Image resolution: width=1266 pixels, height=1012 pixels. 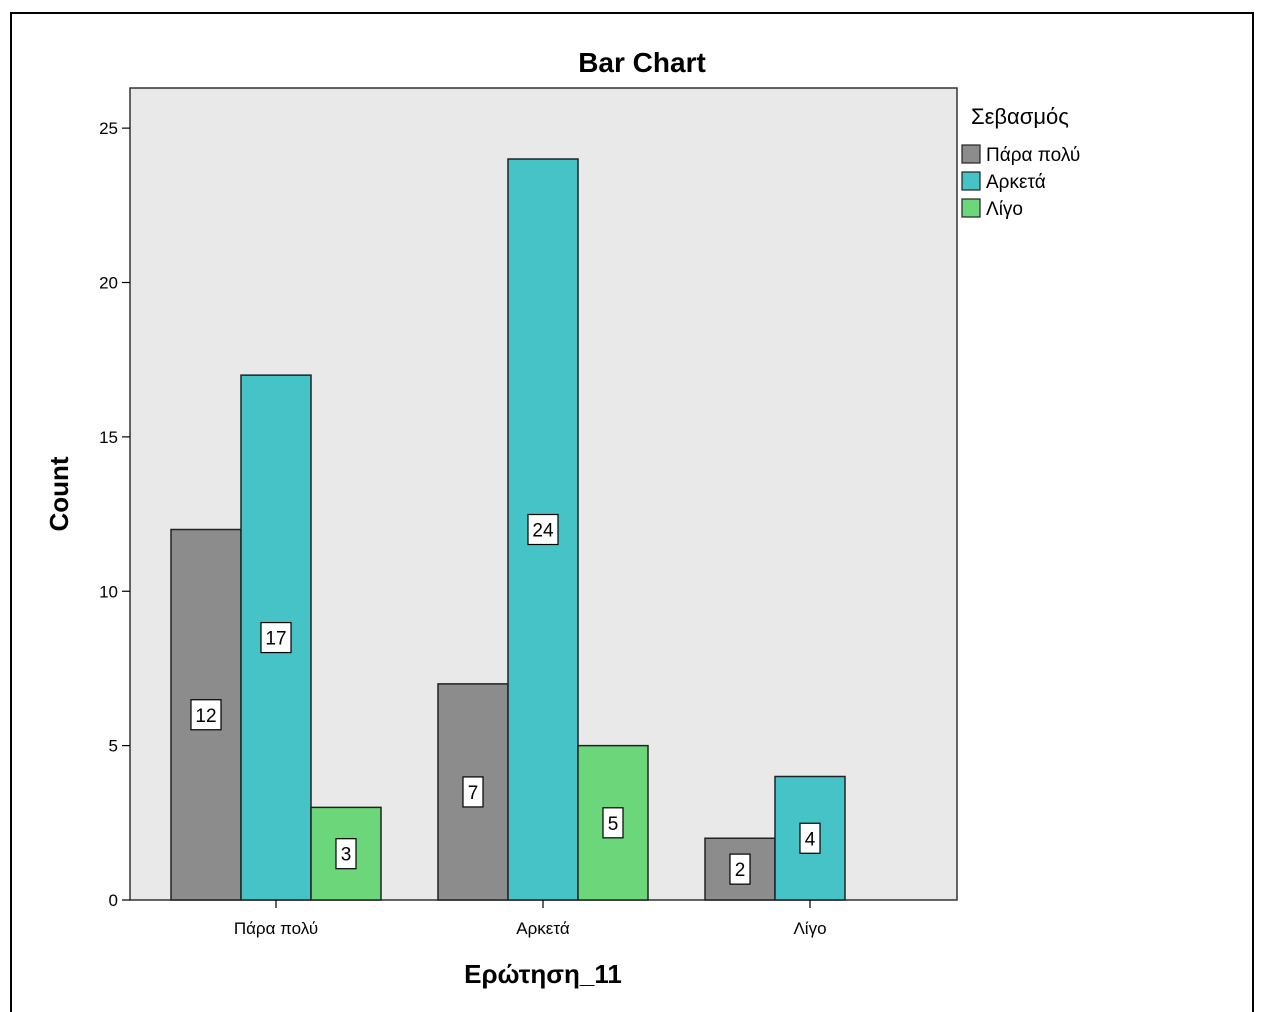 What do you see at coordinates (1016, 182) in the screenshot?
I see `legend-entry: Αρκετά` at bounding box center [1016, 182].